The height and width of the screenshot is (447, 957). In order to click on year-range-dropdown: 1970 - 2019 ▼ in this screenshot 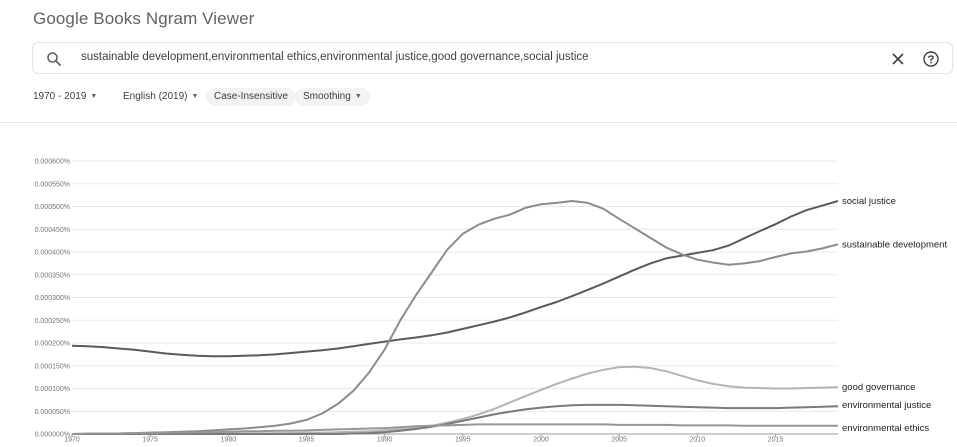, I will do `click(65, 97)`.